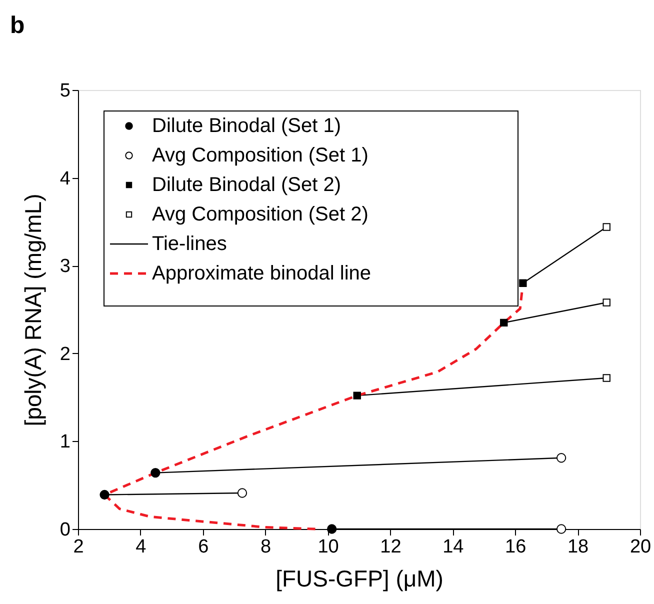  Describe the element at coordinates (203, 547) in the screenshot. I see `x-tick-label: 6` at that location.